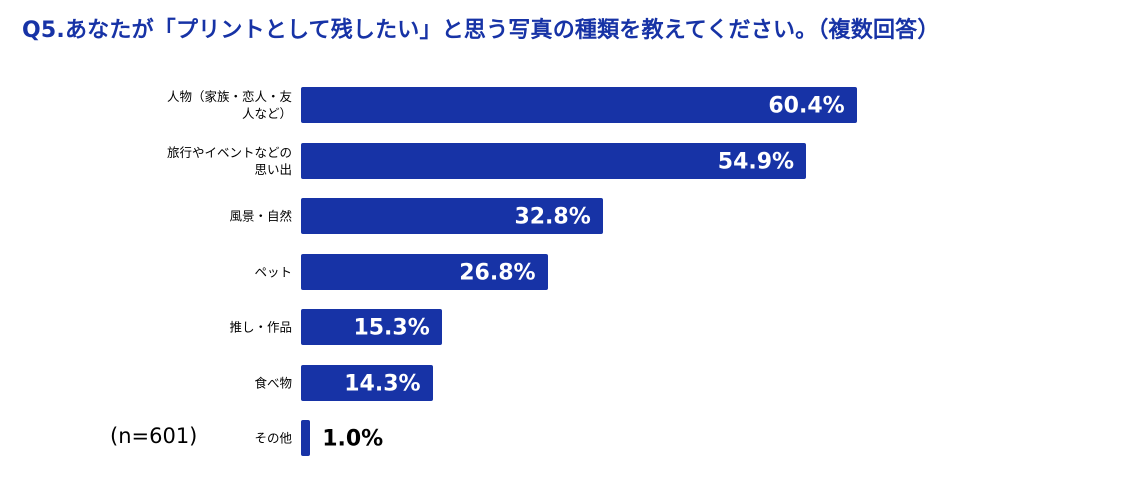 The width and height of the screenshot is (1147, 477). What do you see at coordinates (497, 272) in the screenshot?
I see `data-label: 26.8%` at bounding box center [497, 272].